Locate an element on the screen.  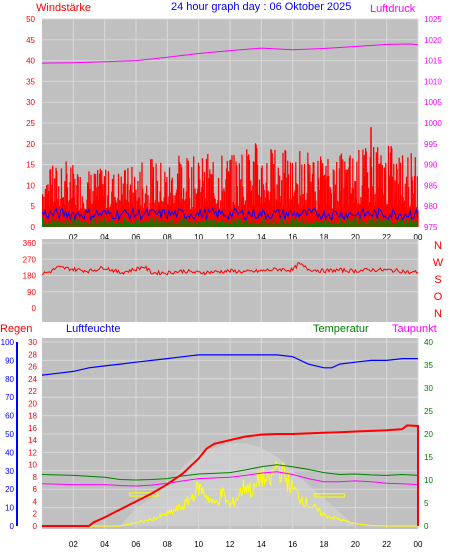
wind-tick-label: 0 is located at coordinates (33, 227).